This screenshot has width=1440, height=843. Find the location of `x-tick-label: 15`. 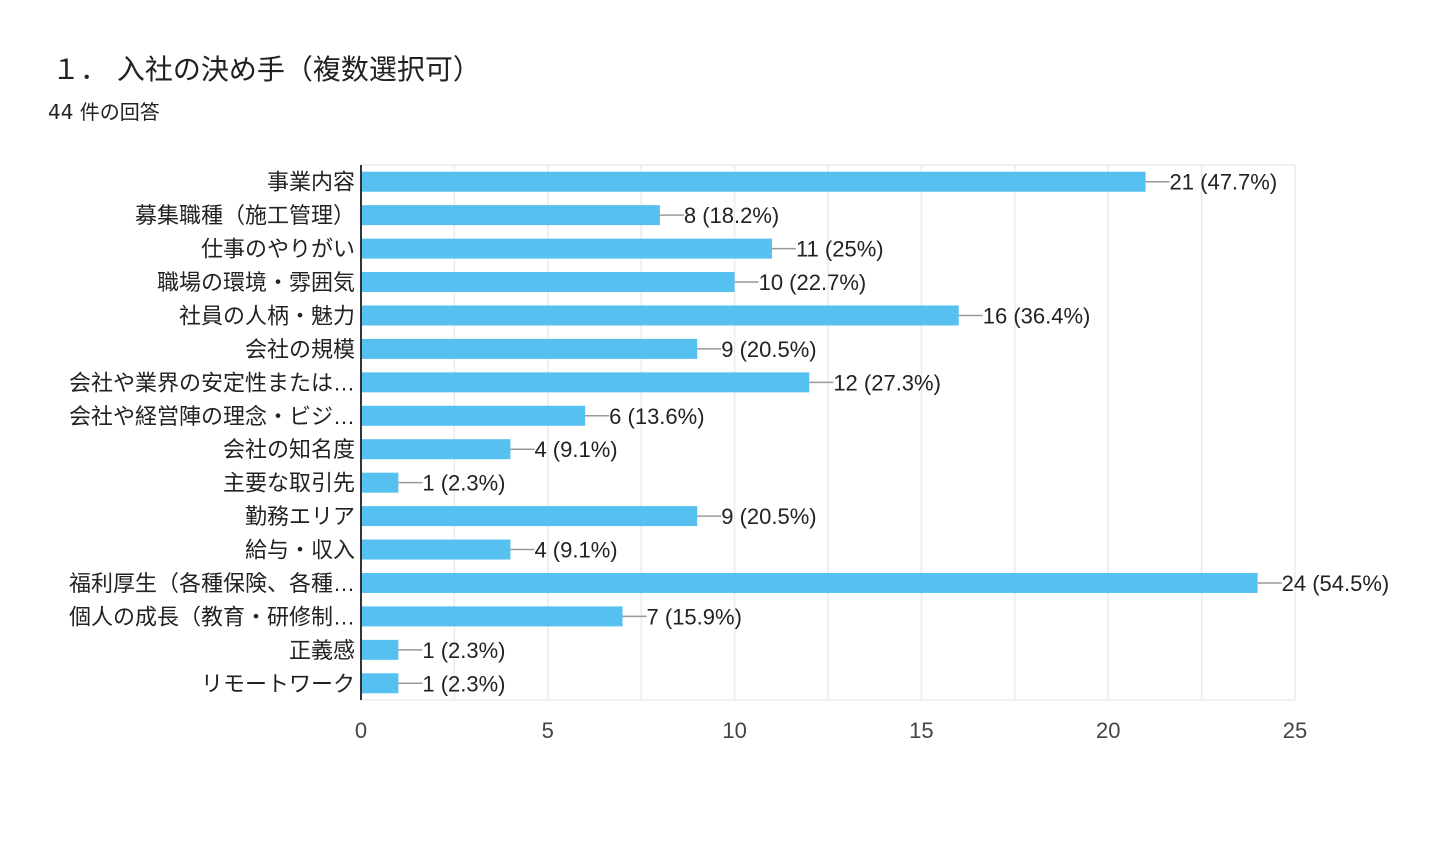

x-tick-label: 15 is located at coordinates (921, 730).